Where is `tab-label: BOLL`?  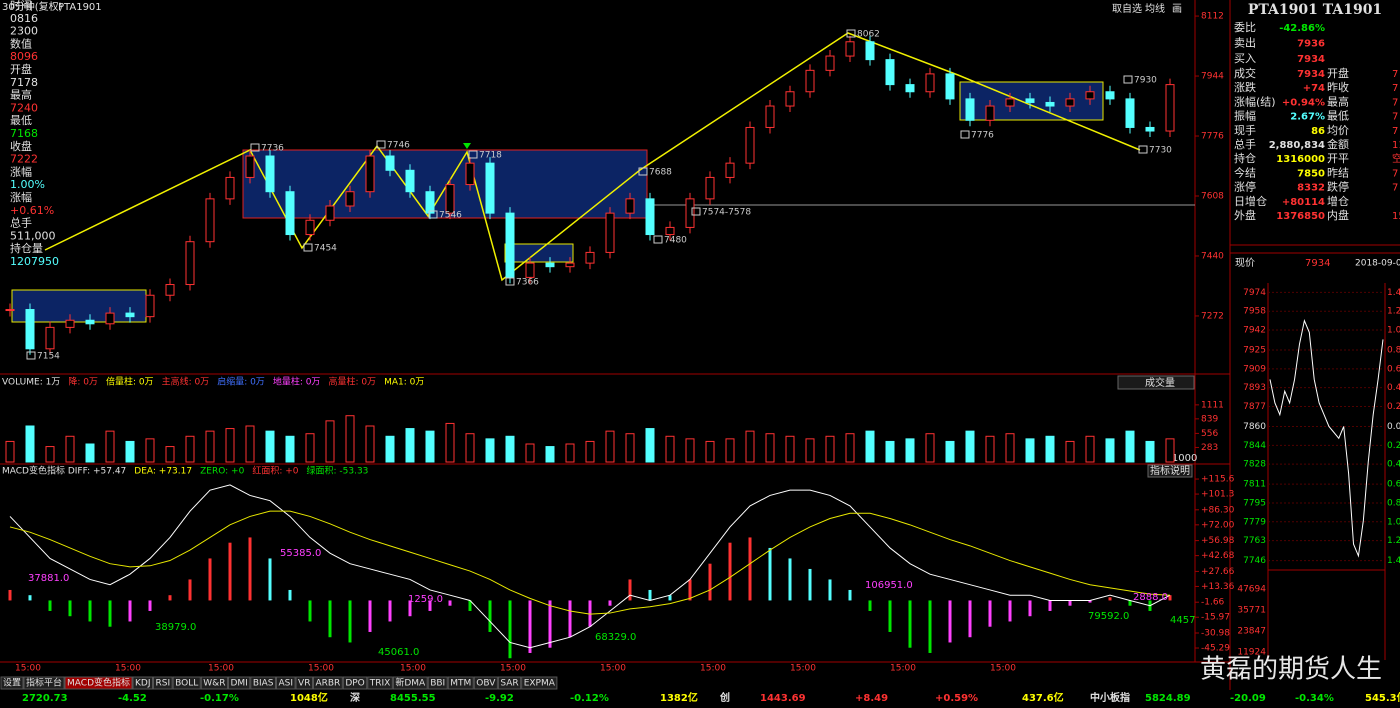 tab-label: BOLL is located at coordinates (186, 684).